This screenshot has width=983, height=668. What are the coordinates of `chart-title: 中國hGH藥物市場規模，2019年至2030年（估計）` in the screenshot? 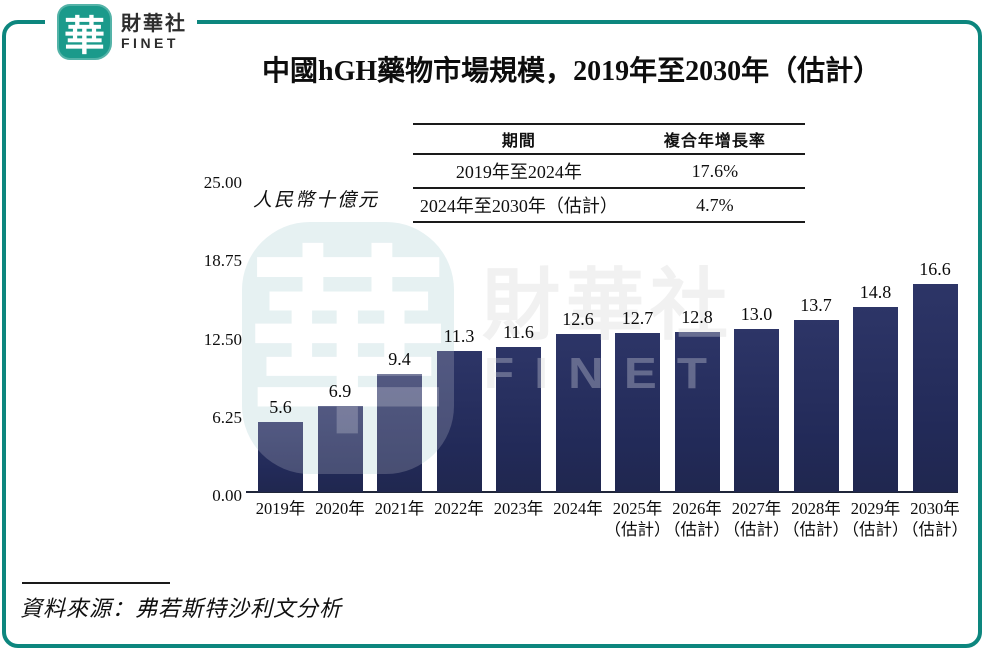 It's located at (572, 71).